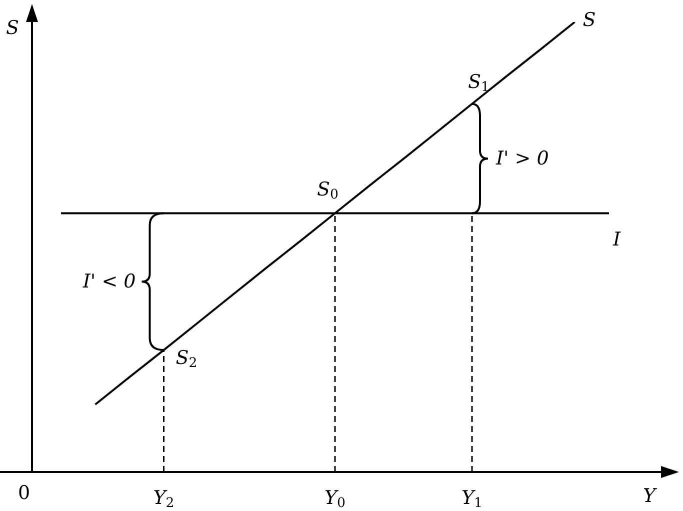 This screenshot has width=683, height=511. I want to click on series-label: S, so click(589, 20).